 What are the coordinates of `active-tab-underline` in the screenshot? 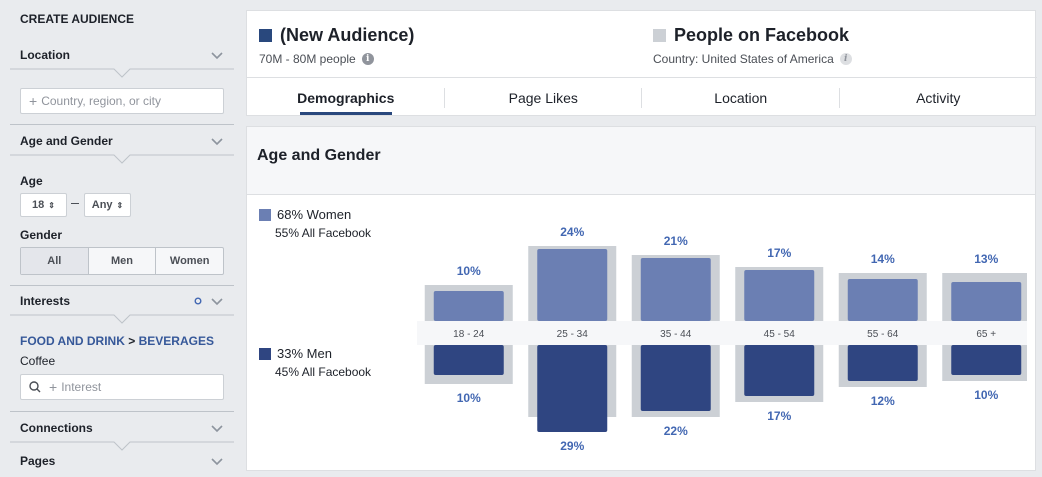 It's located at (345, 113).